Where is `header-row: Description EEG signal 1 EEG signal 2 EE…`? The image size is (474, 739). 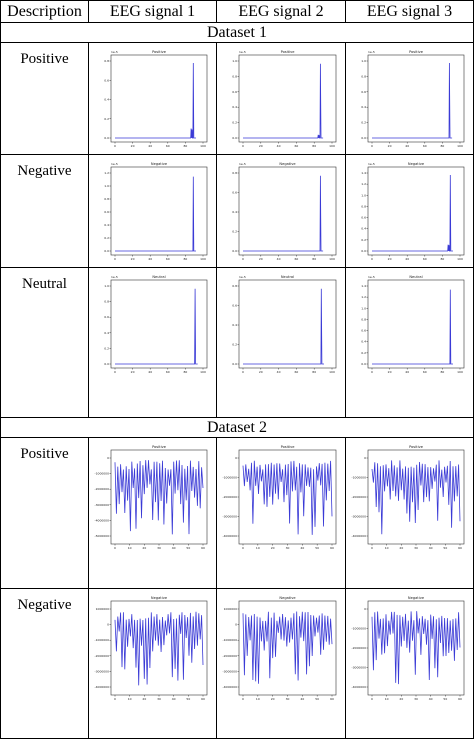 header-row: Description EEG signal 1 EEG signal 2 EE… is located at coordinates (237, 11).